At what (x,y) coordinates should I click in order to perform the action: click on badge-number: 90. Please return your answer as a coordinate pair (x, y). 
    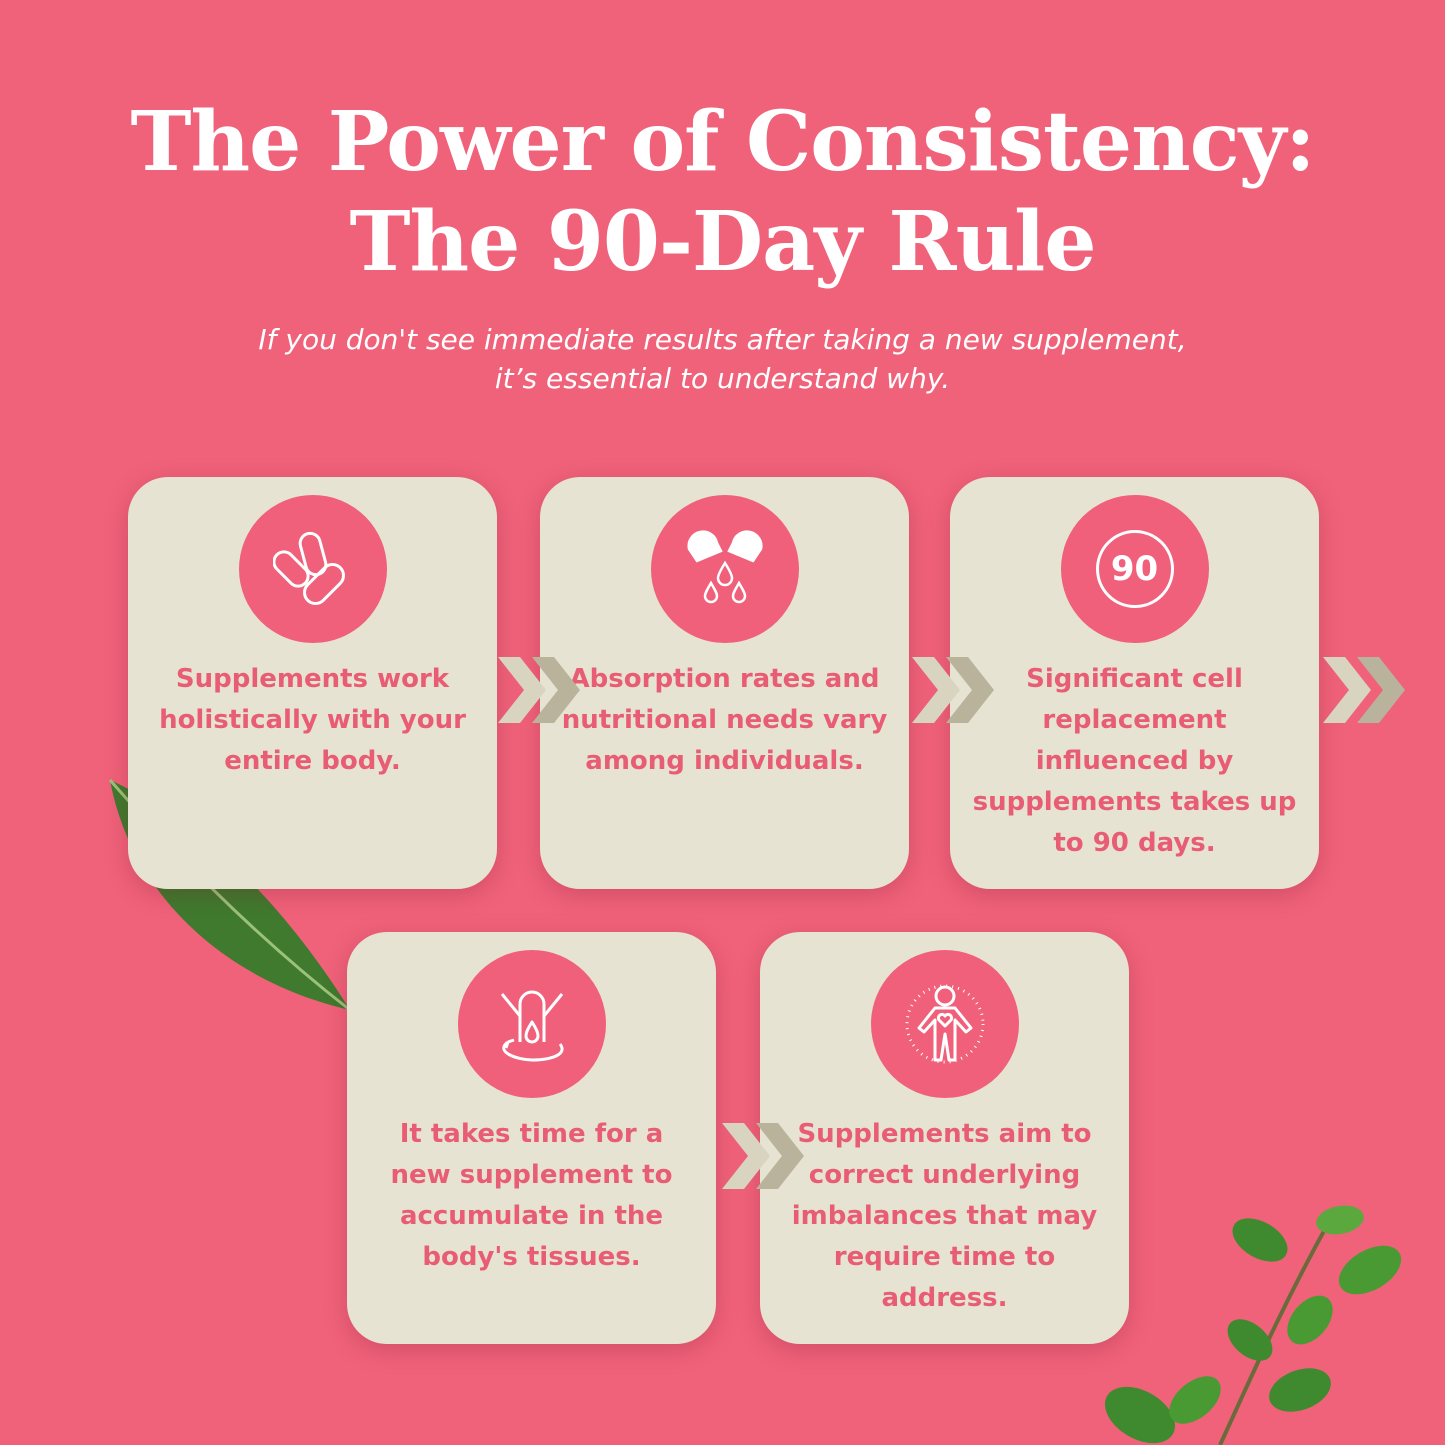
    Looking at the image, I should click on (1134, 569).